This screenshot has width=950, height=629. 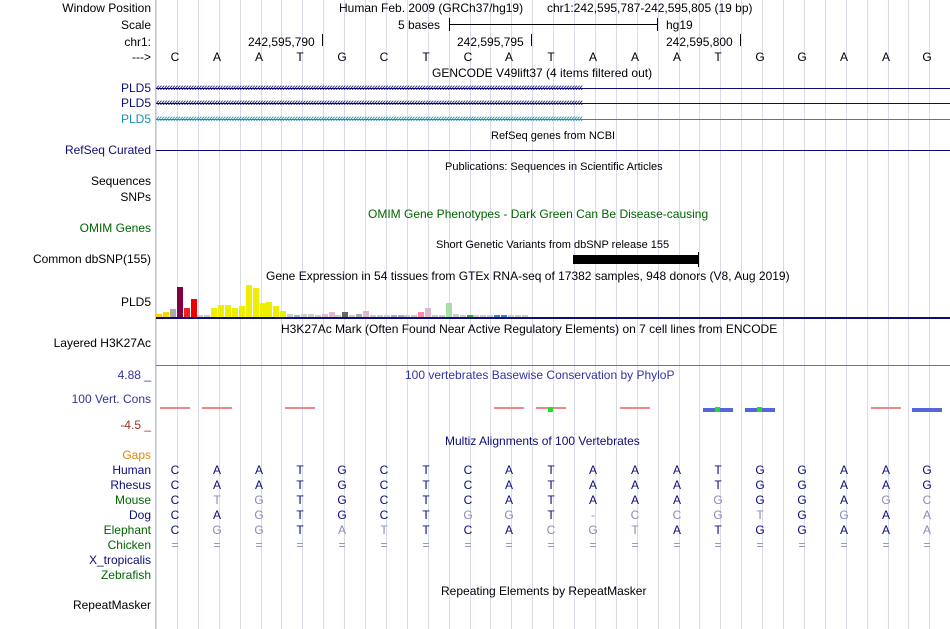 I want to click on gtex-expression-bars, so click(x=553, y=300).